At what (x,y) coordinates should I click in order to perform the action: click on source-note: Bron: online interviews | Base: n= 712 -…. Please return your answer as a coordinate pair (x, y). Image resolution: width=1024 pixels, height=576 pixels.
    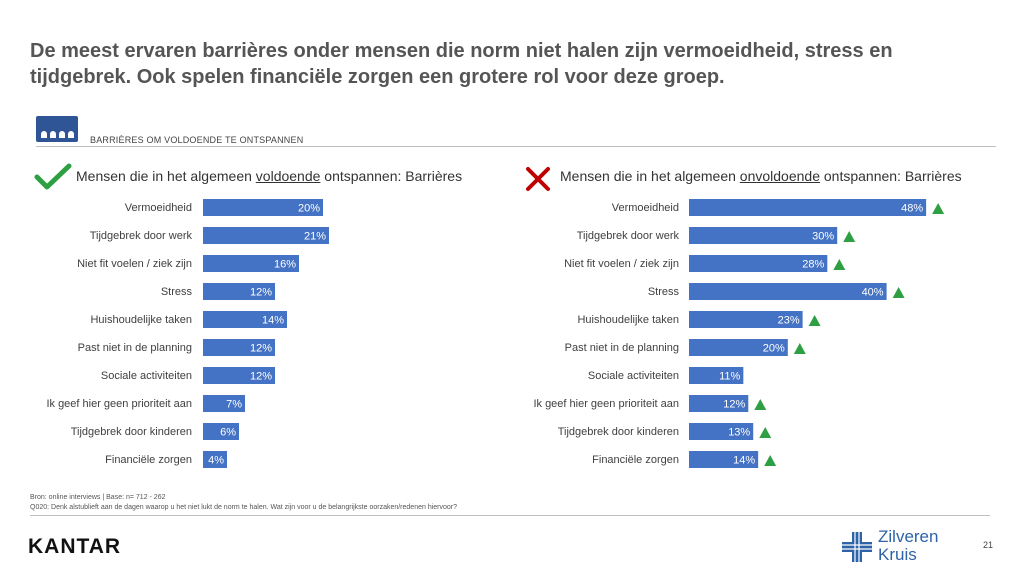
    Looking at the image, I should click on (243, 503).